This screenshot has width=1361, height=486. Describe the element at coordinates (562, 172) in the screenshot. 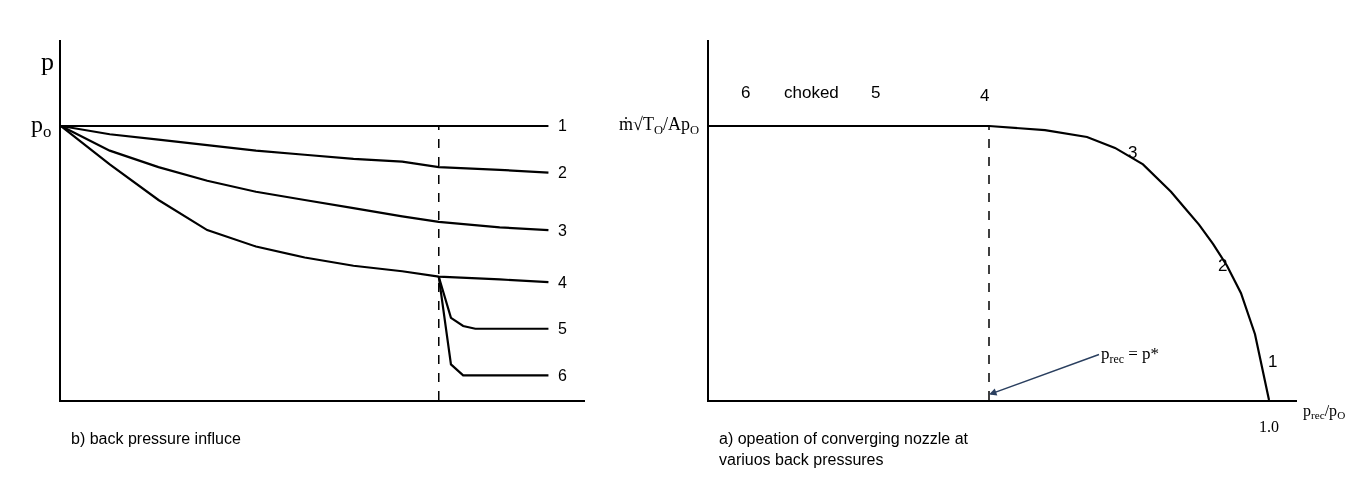

I see `series-label: 2` at that location.